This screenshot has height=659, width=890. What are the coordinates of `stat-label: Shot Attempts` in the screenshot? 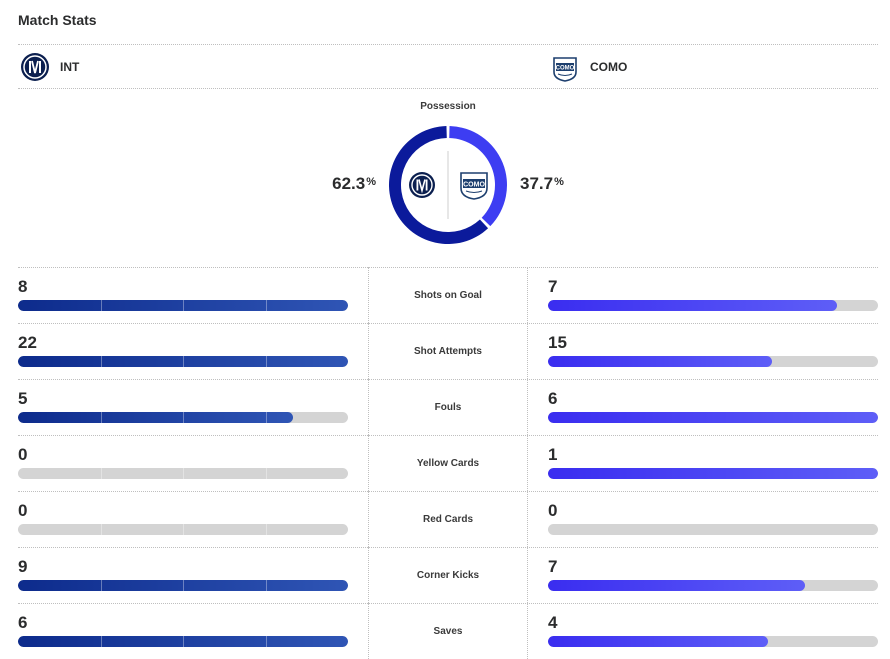 It's located at (448, 351).